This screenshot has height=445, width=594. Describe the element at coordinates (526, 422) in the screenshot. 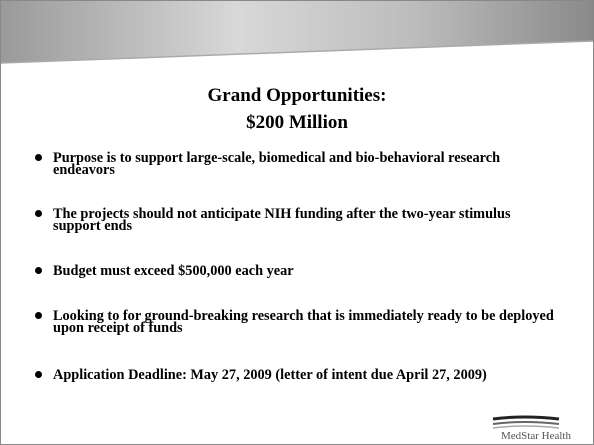

I see `logo-mark` at that location.